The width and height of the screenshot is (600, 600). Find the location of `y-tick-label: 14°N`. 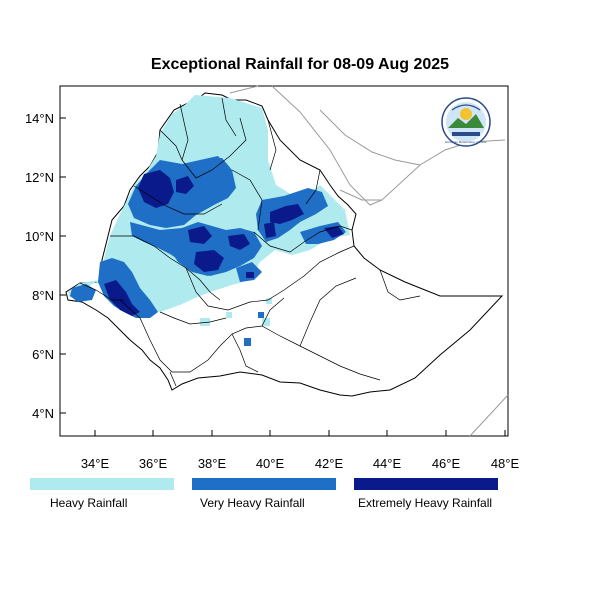

y-tick-label: 14°N is located at coordinates (39, 118).